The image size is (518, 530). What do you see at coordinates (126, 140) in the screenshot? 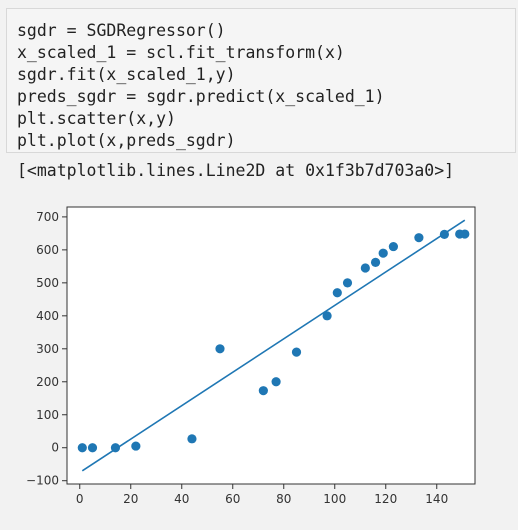
I see `code-line: plt.plot(x,preds_sgdr)` at bounding box center [126, 140].